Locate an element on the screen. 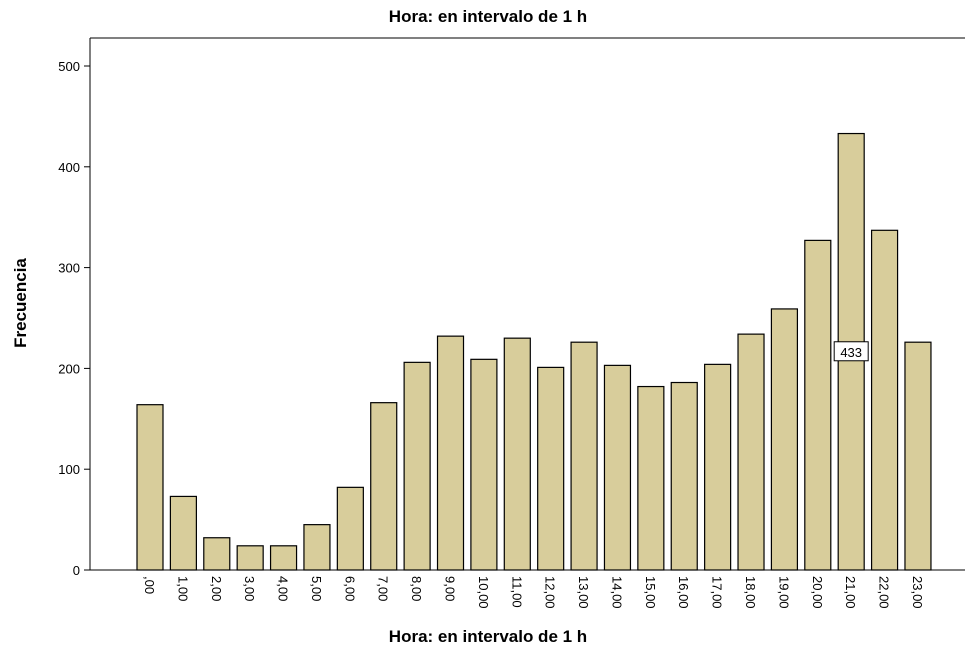  x-tick-label: 16,00 is located at coordinates (683, 592).